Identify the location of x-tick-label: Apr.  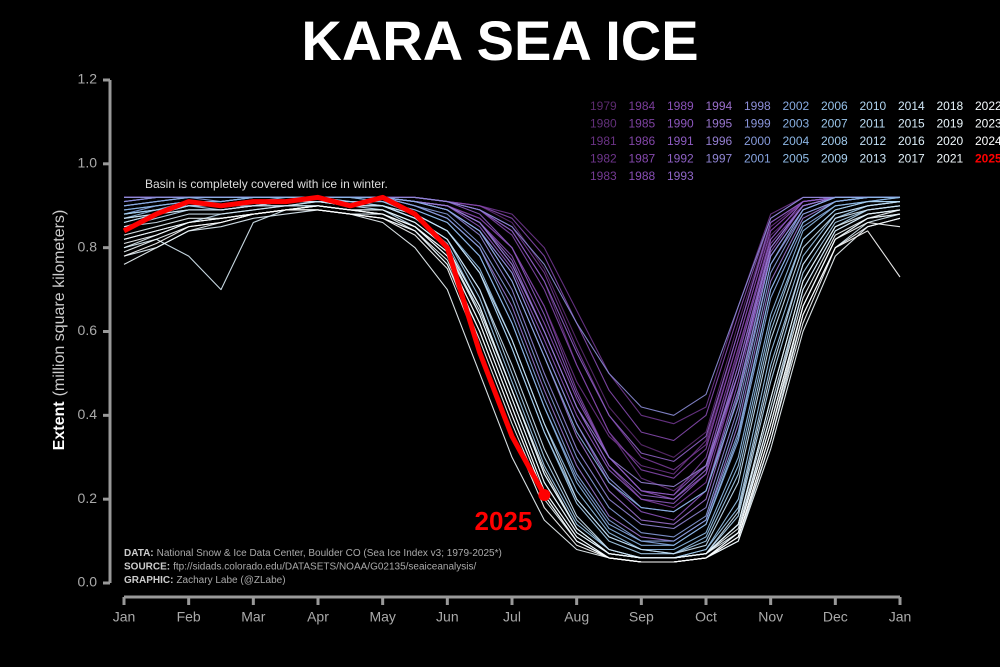
(318, 617).